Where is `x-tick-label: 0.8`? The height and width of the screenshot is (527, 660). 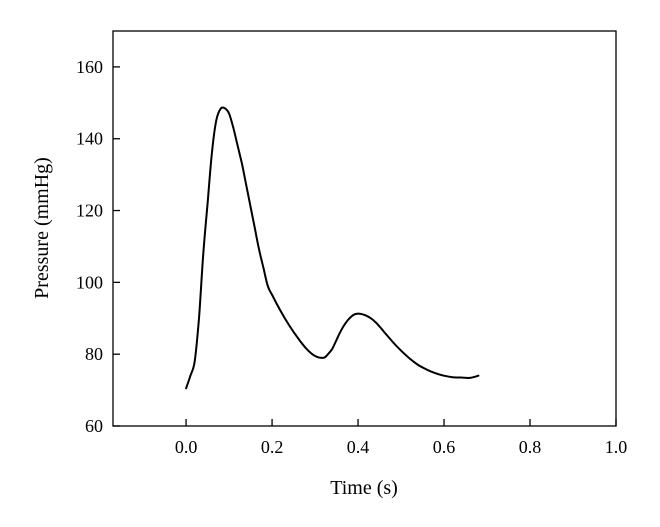
x-tick-label: 0.8 is located at coordinates (530, 447).